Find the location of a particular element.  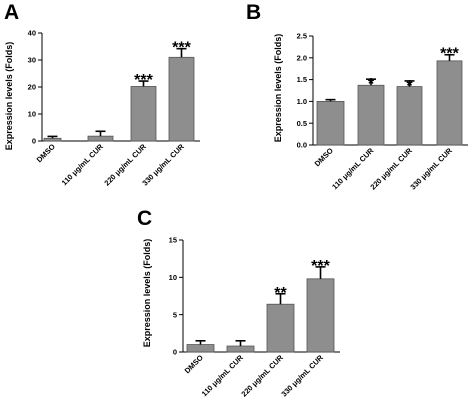

panel-a-category-label: 110 μg/mL CUR is located at coordinates (83, 165).